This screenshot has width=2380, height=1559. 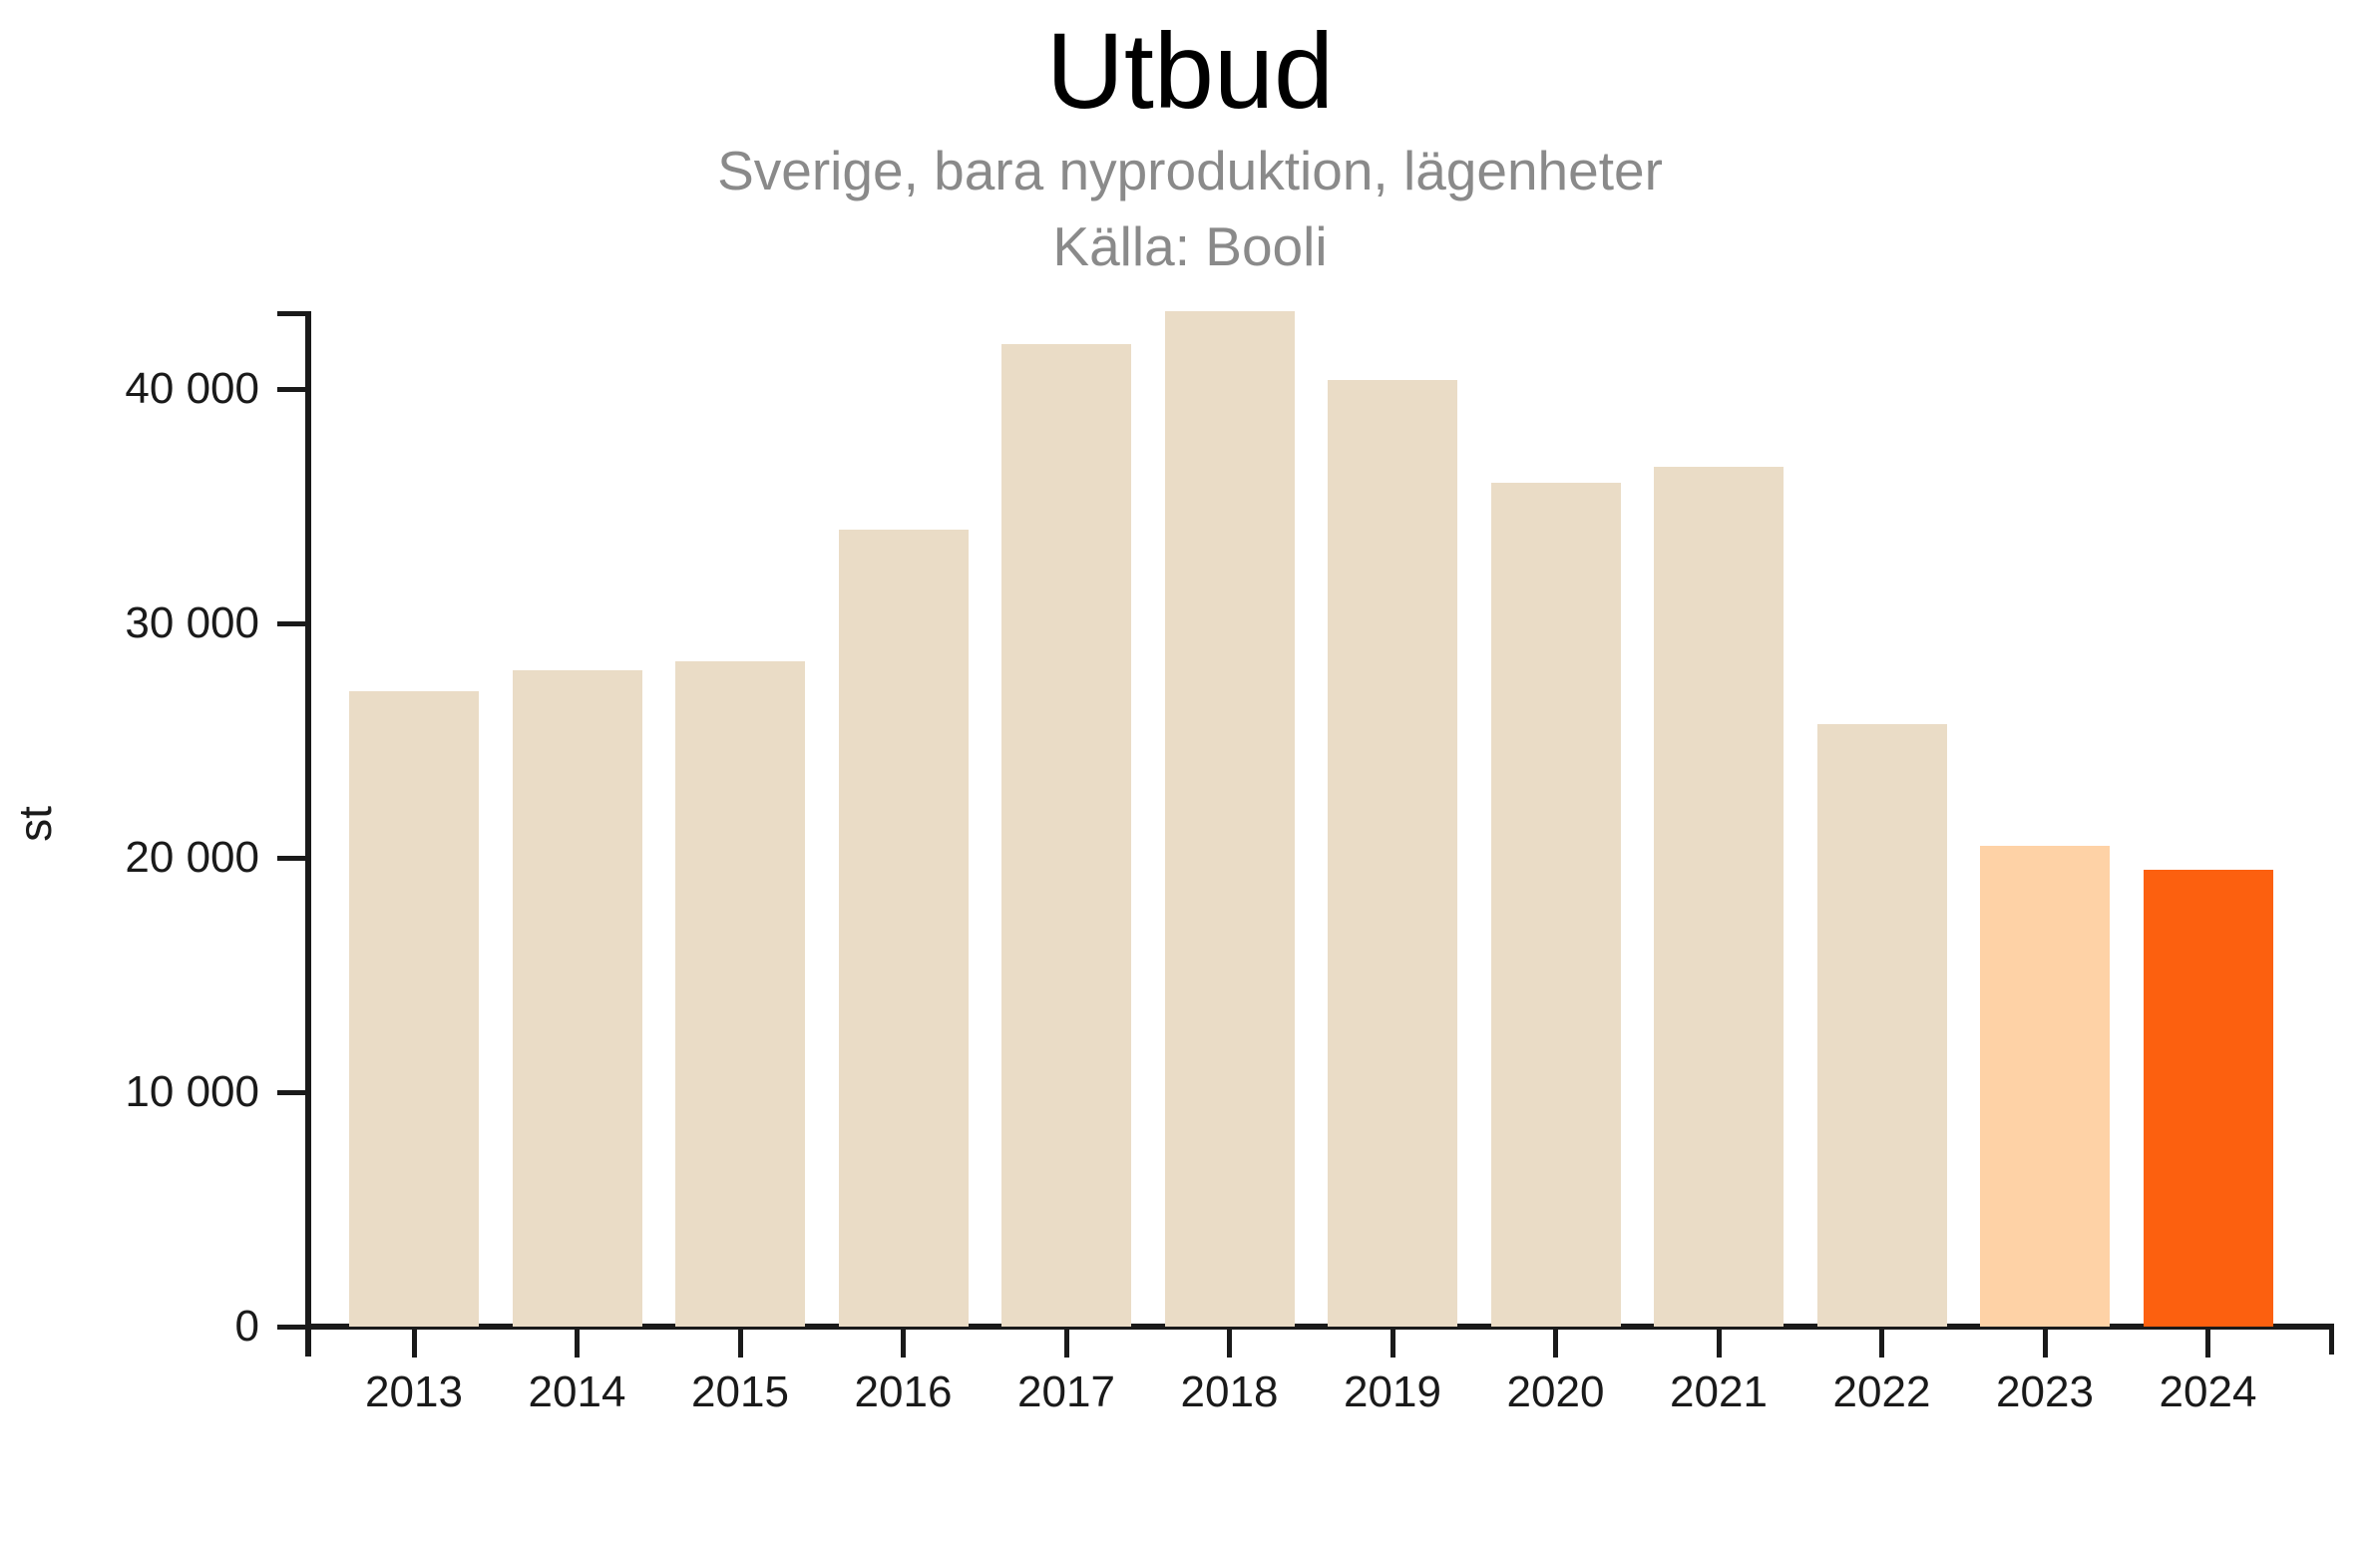 What do you see at coordinates (2208, 1391) in the screenshot?
I see `x-axis-tick-label: 2024` at bounding box center [2208, 1391].